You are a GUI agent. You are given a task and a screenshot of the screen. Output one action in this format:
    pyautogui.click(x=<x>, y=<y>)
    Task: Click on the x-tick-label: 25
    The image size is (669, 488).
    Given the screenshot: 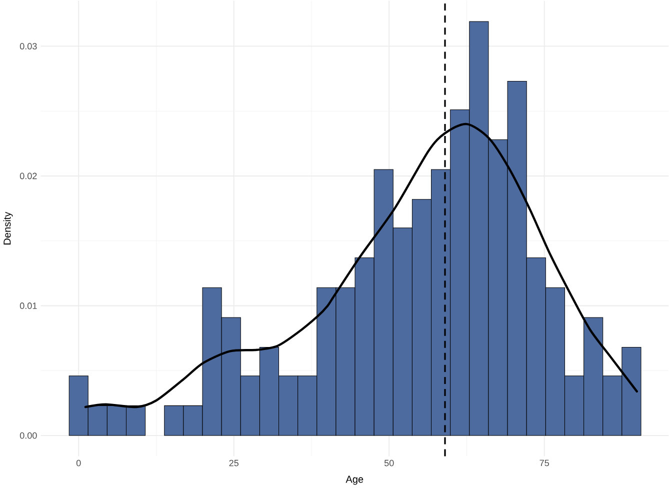 What is the action you would take?
    pyautogui.click(x=234, y=463)
    